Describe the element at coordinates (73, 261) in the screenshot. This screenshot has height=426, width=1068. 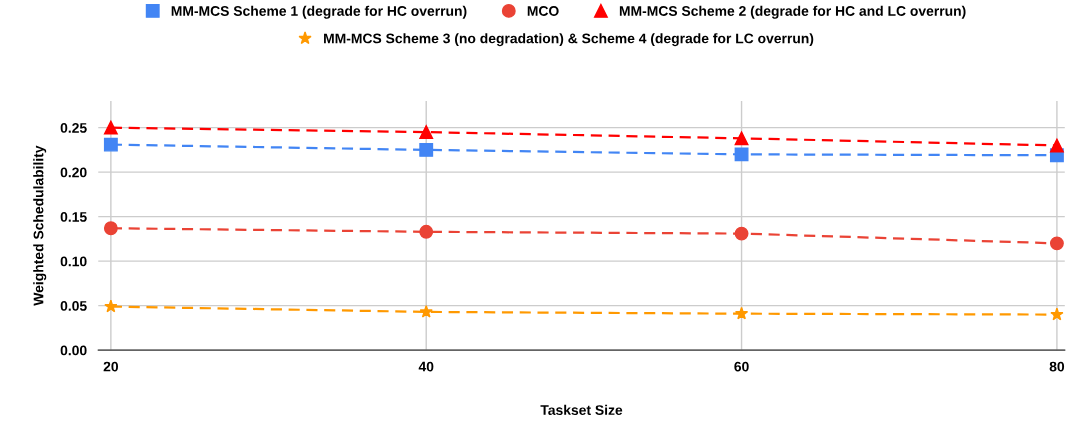
I see `y-tick-label: 0.10` at that location.